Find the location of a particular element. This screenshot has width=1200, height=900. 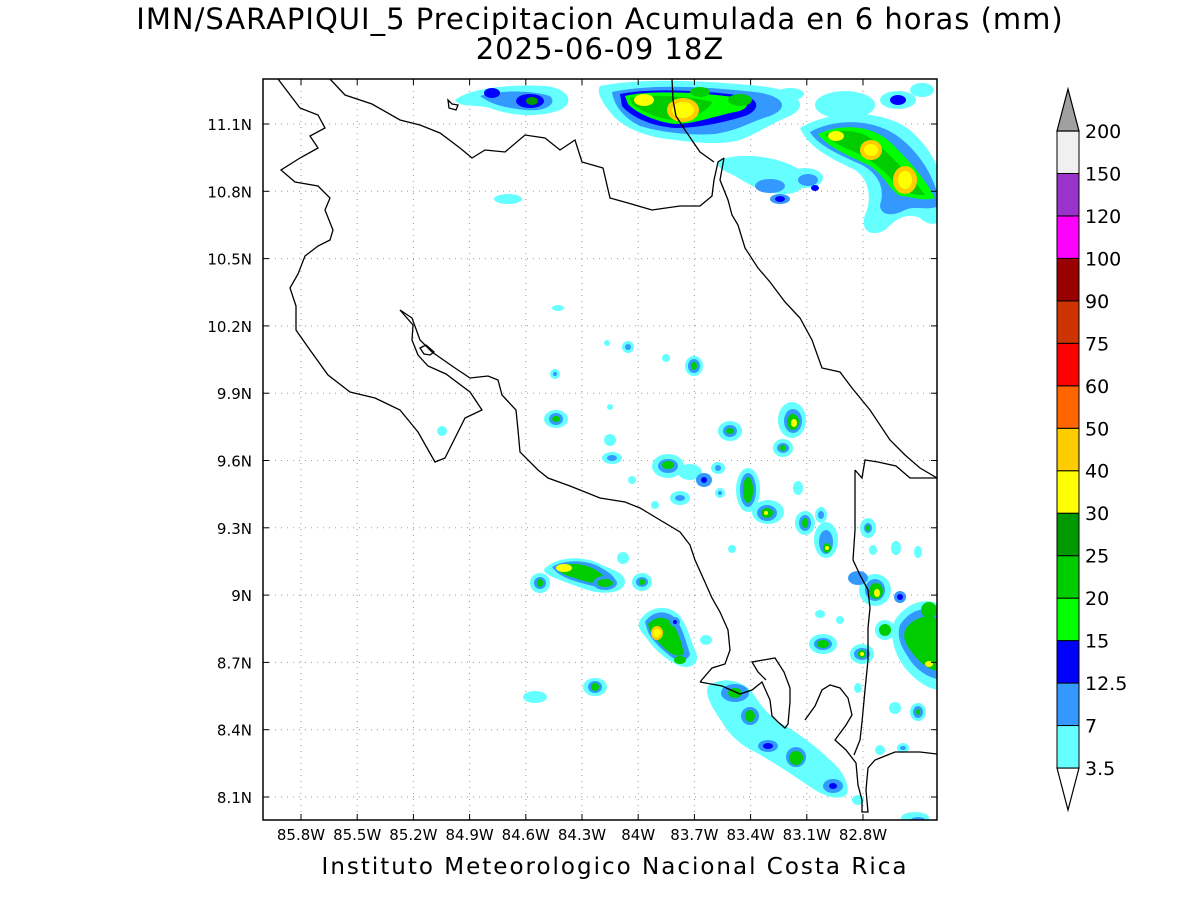

colorbar-max-arrow is located at coordinates (1068, 109).